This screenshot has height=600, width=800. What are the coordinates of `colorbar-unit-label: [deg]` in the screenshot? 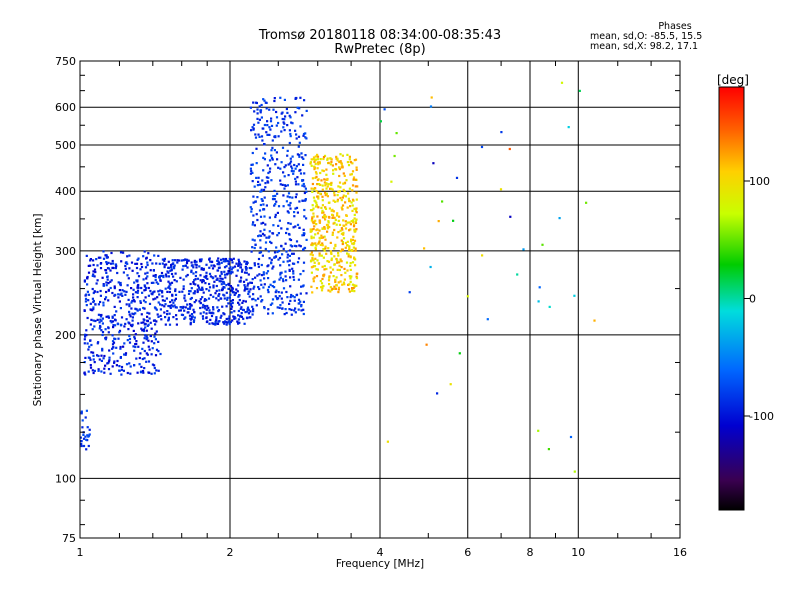 It's located at (733, 80).